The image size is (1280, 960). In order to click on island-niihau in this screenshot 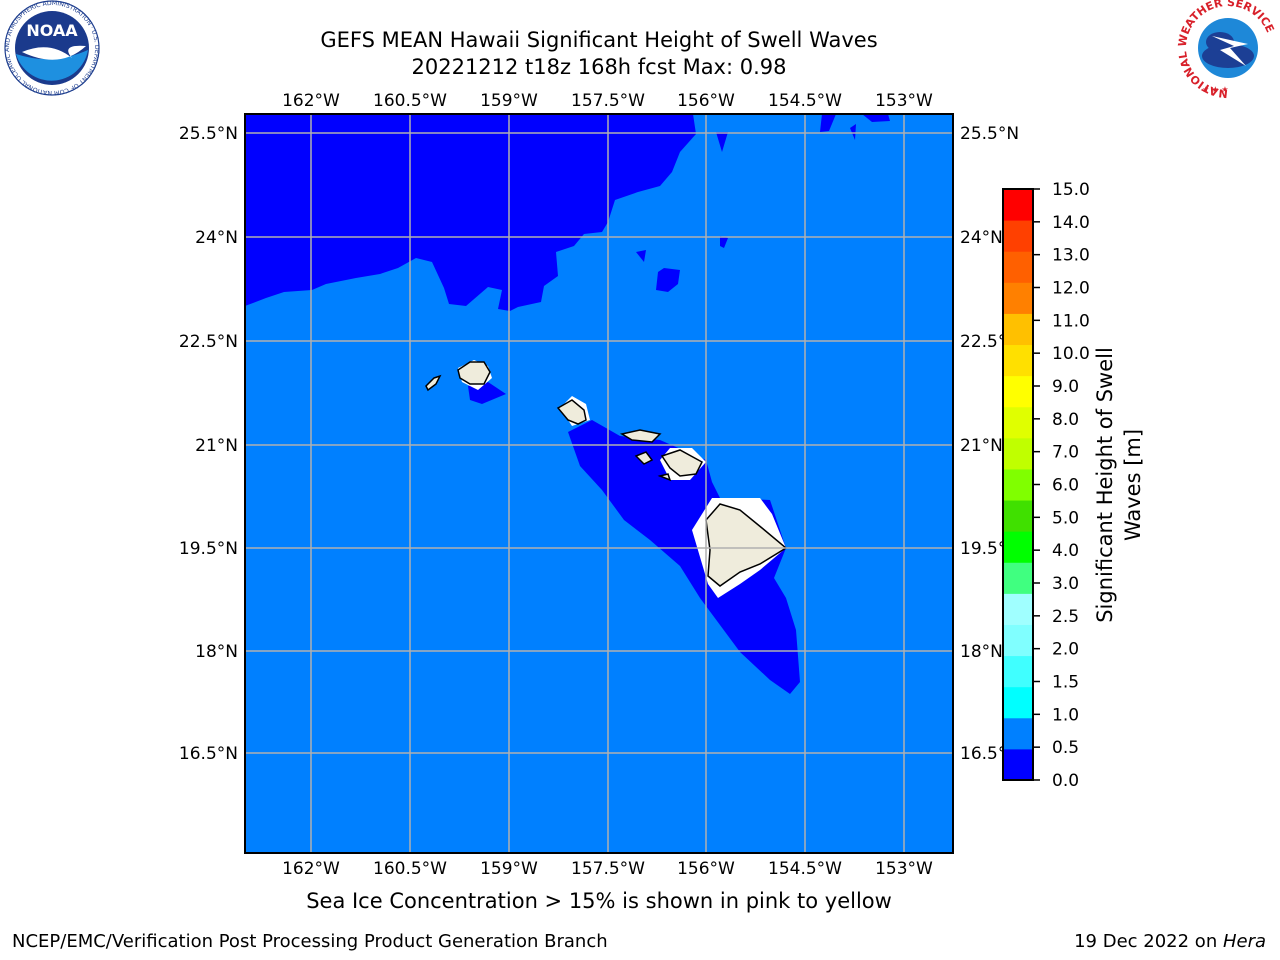, I will do `click(433, 383)`.